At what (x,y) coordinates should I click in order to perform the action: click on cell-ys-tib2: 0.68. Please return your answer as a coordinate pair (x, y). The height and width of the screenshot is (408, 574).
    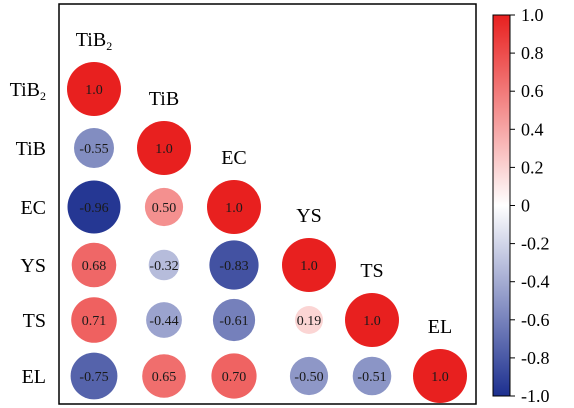
    Looking at the image, I should click on (94, 265).